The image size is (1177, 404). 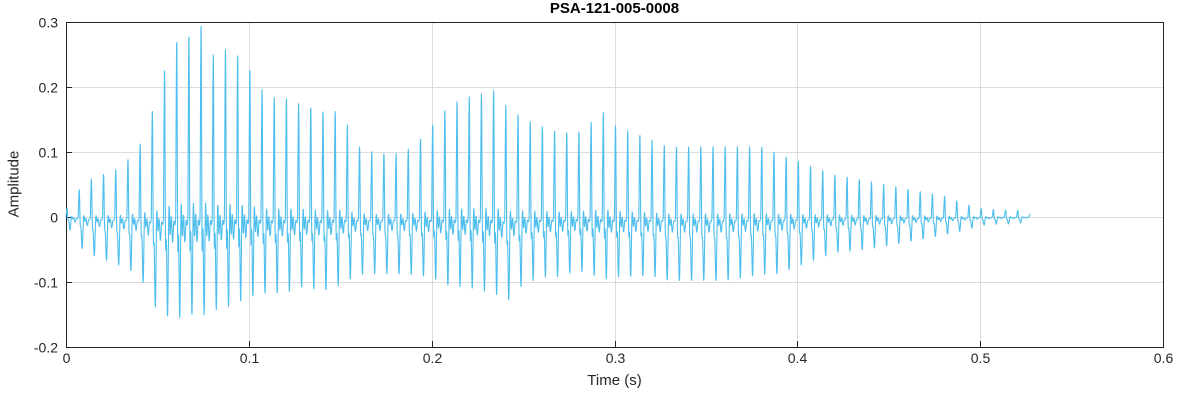 I want to click on y-tick-label: 0.1, so click(x=49, y=153).